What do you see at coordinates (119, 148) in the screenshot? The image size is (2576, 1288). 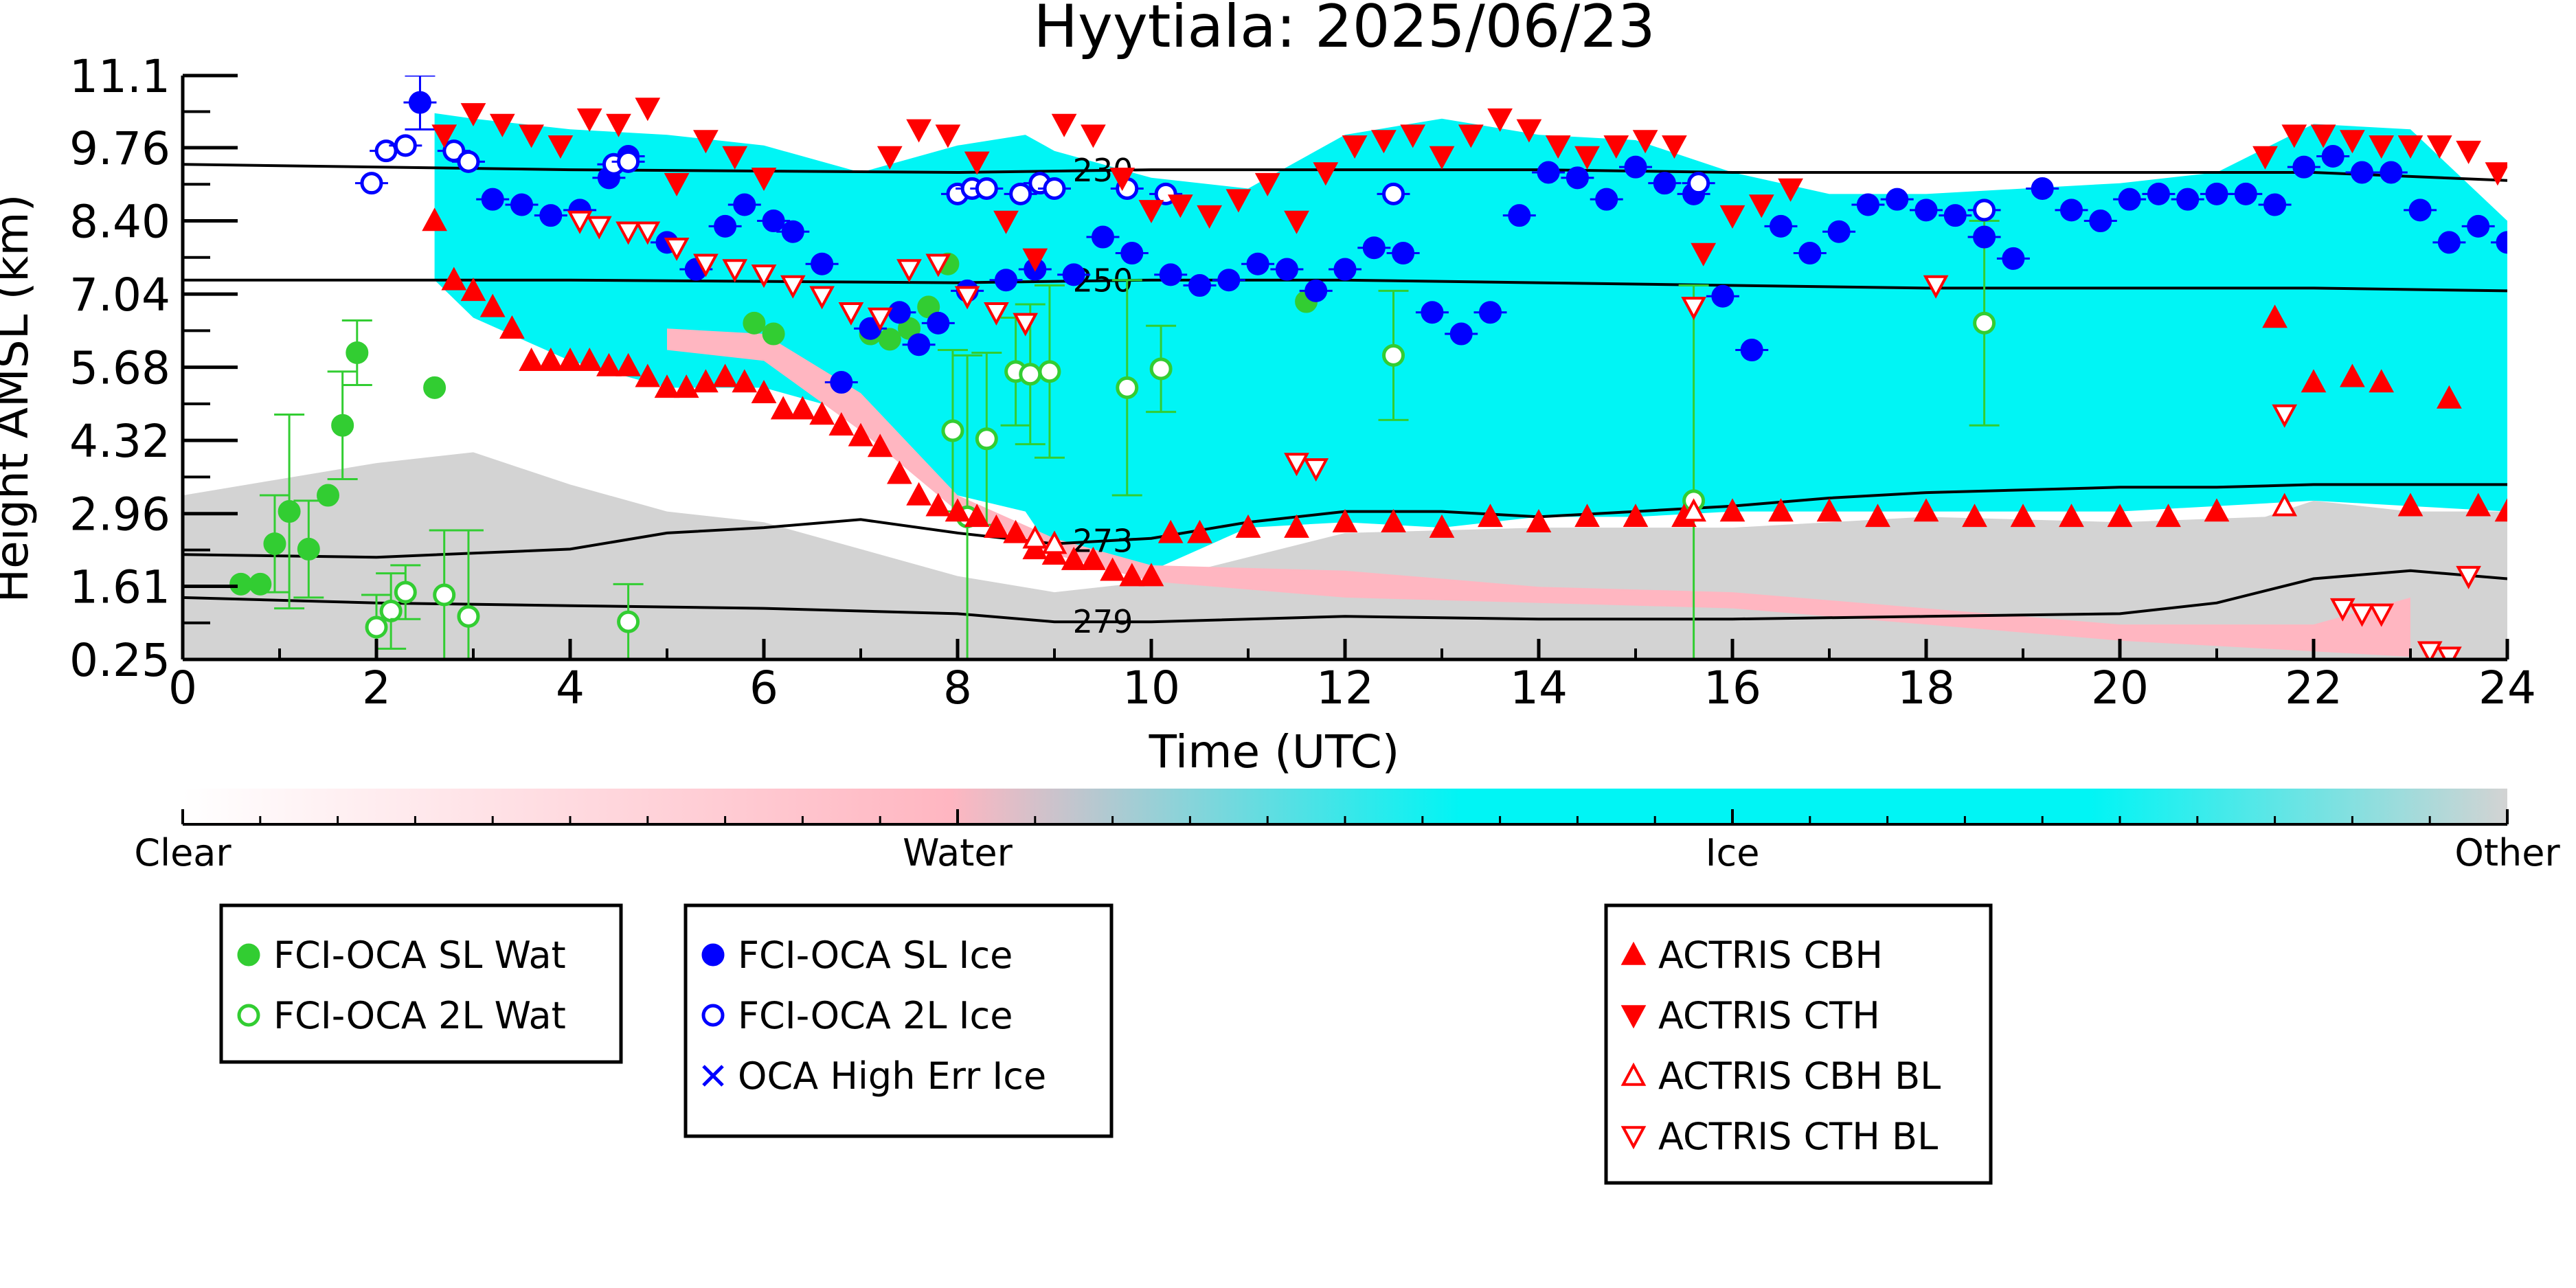 I see `y-tick-label: 9.76` at bounding box center [119, 148].